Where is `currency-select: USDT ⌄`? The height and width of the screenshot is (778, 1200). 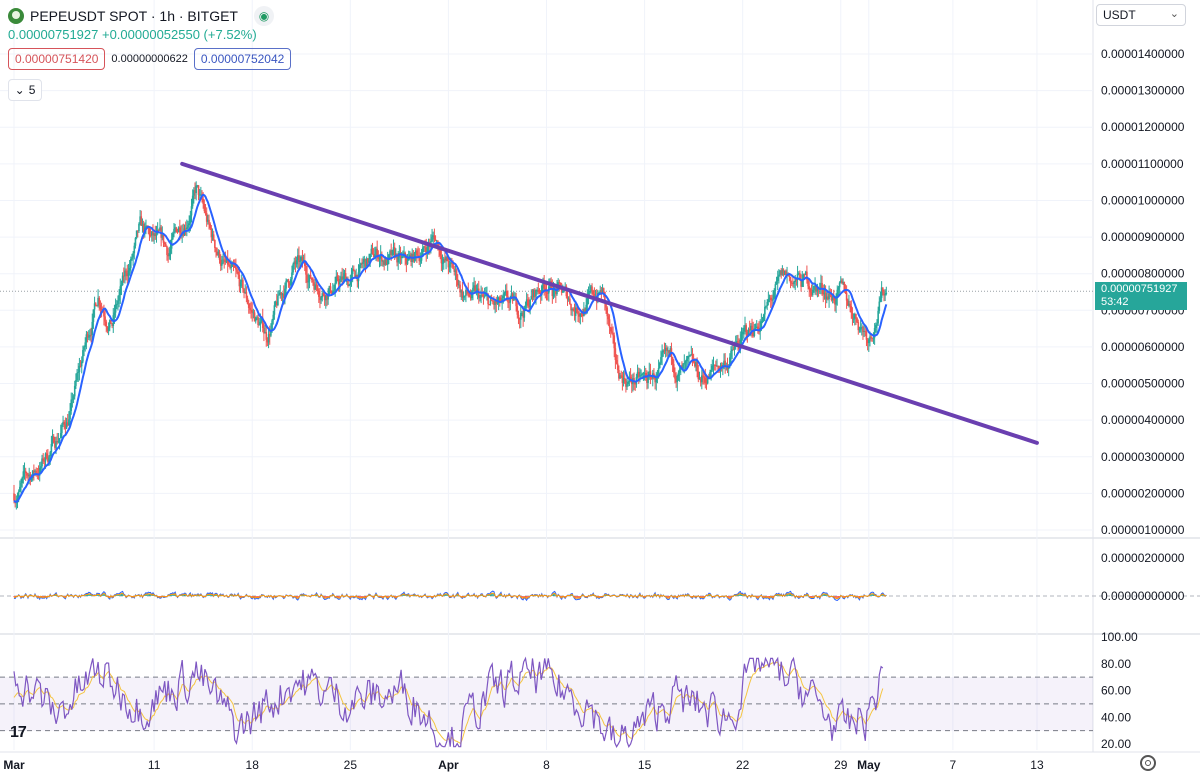
currency-select: USDT ⌄ is located at coordinates (1141, 15).